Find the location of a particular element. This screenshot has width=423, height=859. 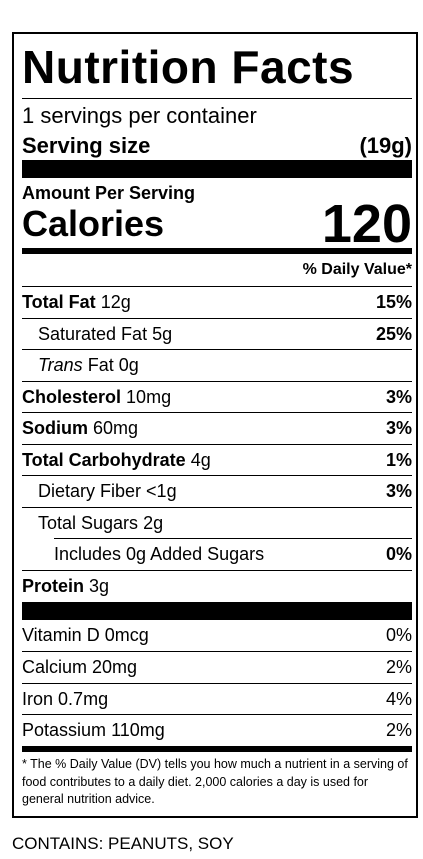

serving-size-label: Serving size is located at coordinates (86, 145).